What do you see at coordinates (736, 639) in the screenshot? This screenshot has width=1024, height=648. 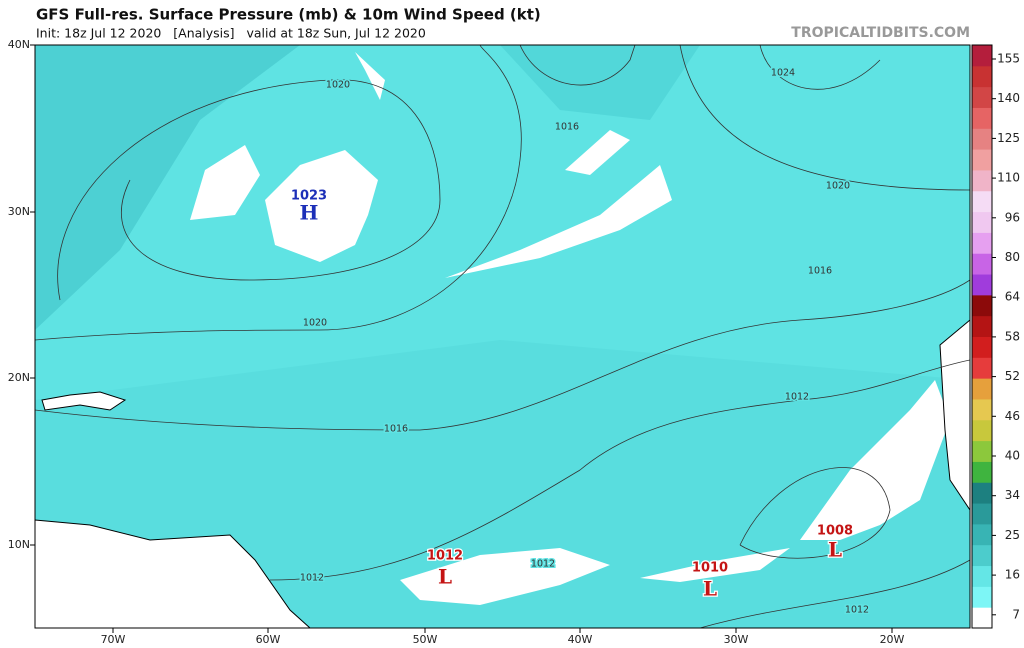 I see `lon-label: 30W` at bounding box center [736, 639].